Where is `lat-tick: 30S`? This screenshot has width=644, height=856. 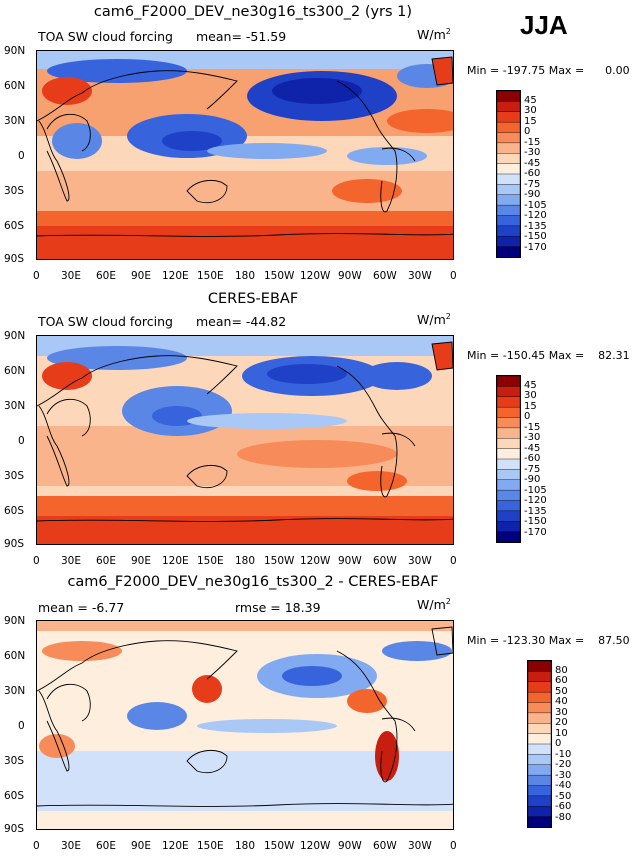
lat-tick: 30S is located at coordinates (14, 476).